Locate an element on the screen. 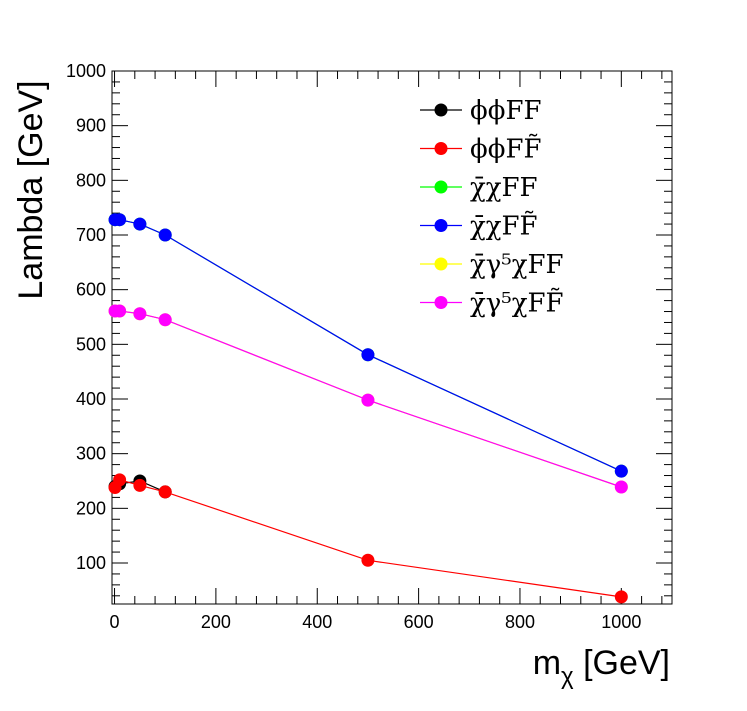 This screenshot has width=747, height=711. legend-entry: ϕϕFF̃ is located at coordinates (481, 149).